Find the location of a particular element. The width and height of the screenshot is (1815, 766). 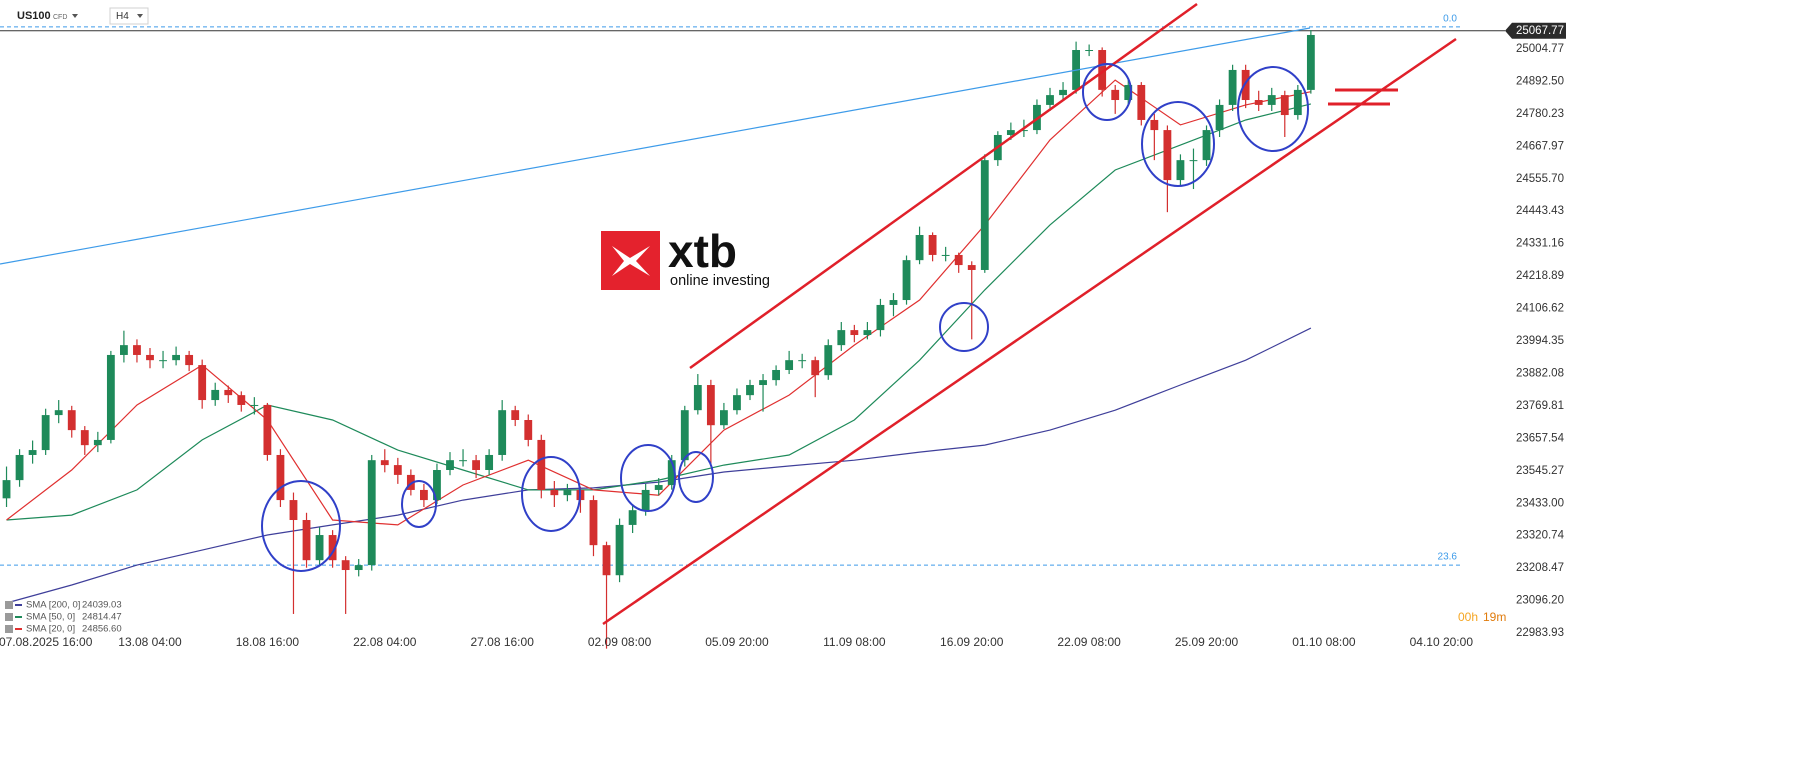

price-tag is located at coordinates (1535, 30).